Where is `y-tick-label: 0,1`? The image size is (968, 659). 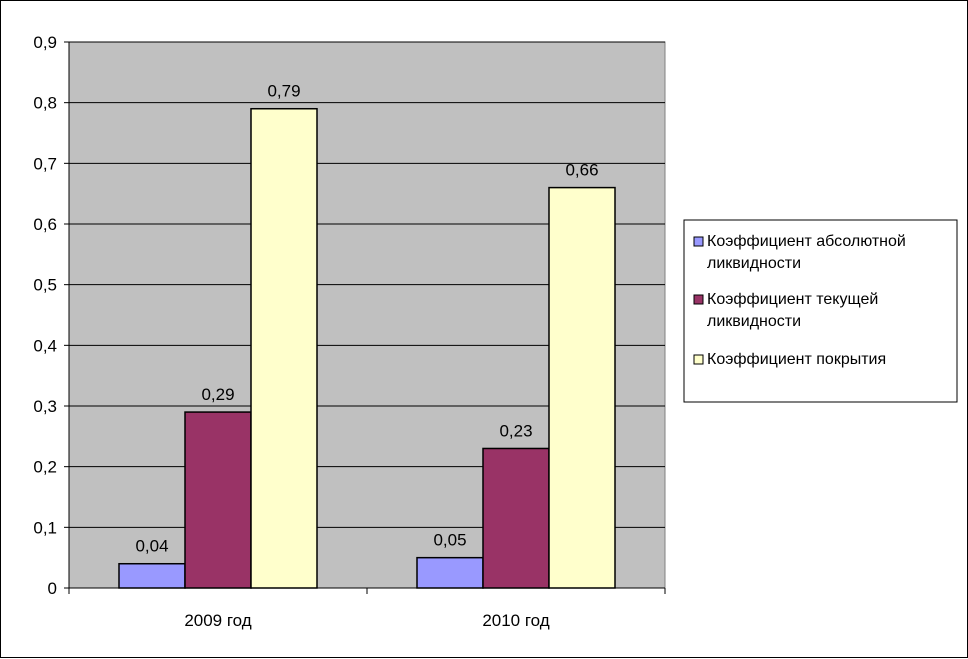 y-tick-label: 0,1 is located at coordinates (45, 527).